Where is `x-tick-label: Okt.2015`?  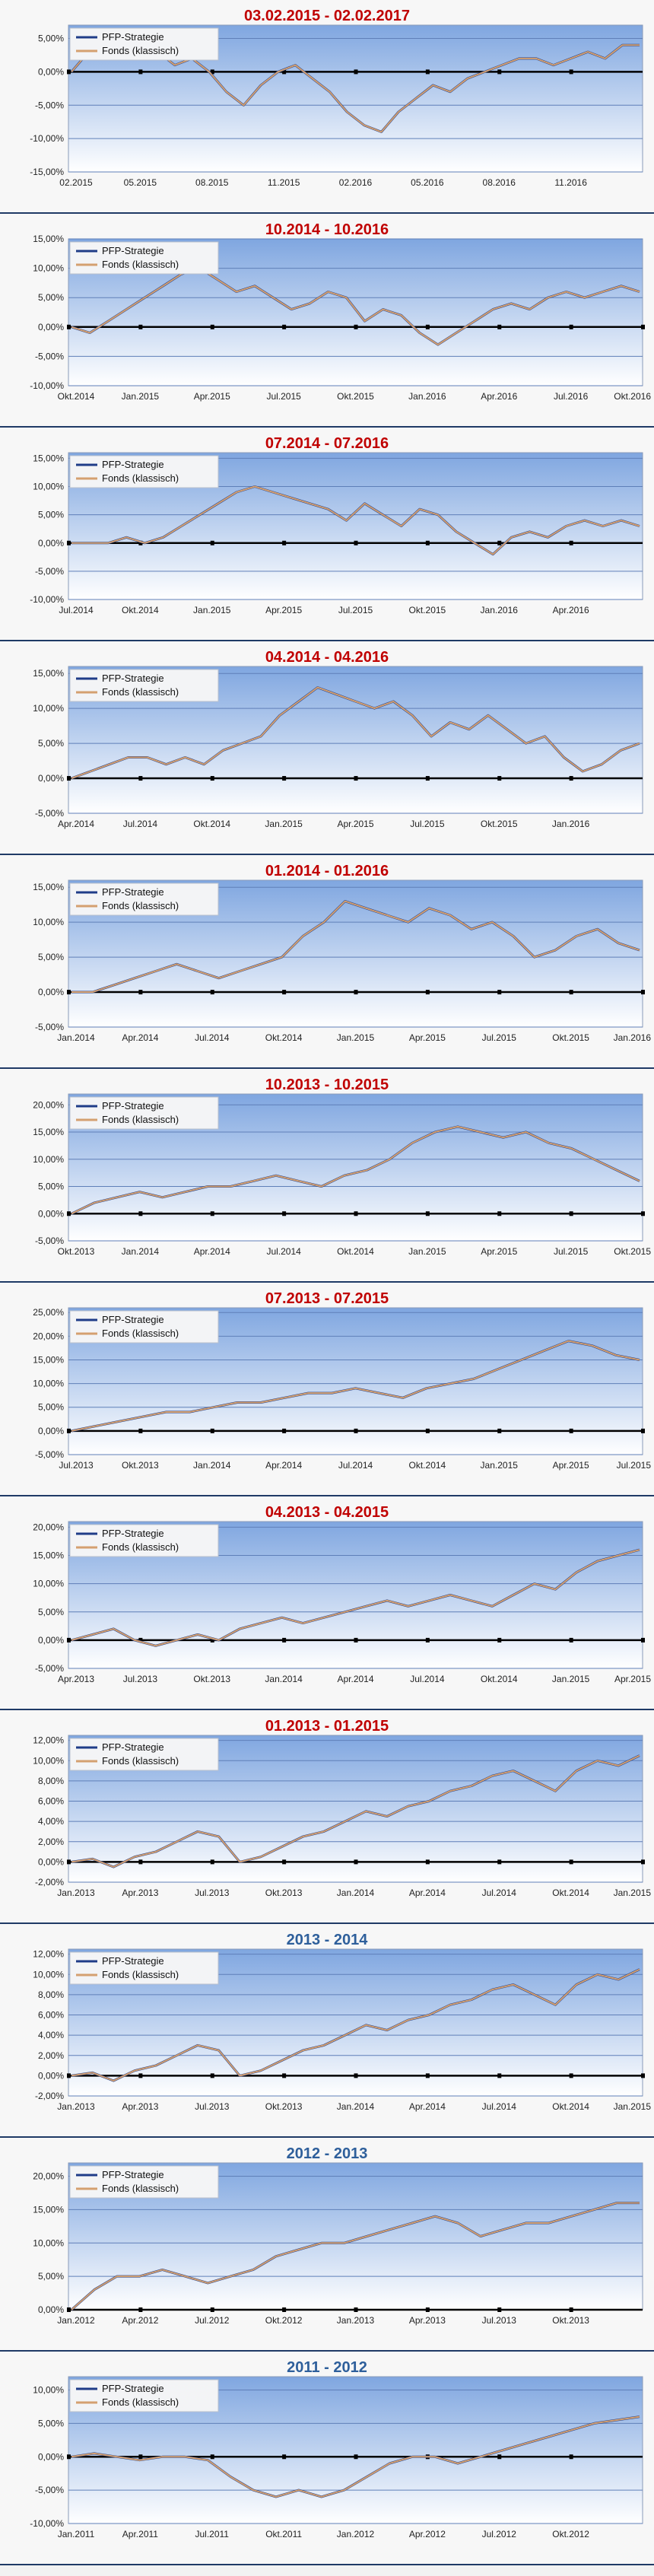
x-tick-label: Okt.2015 is located at coordinates (570, 1037).